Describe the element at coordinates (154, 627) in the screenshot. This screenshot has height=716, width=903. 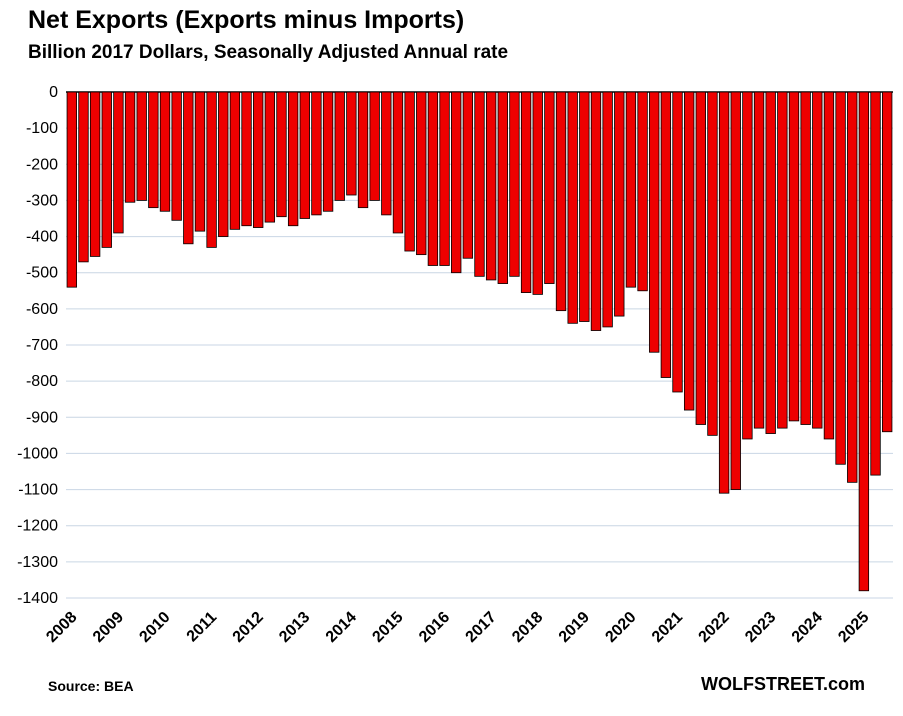
I see `x-axis-year-label: 2010` at that location.